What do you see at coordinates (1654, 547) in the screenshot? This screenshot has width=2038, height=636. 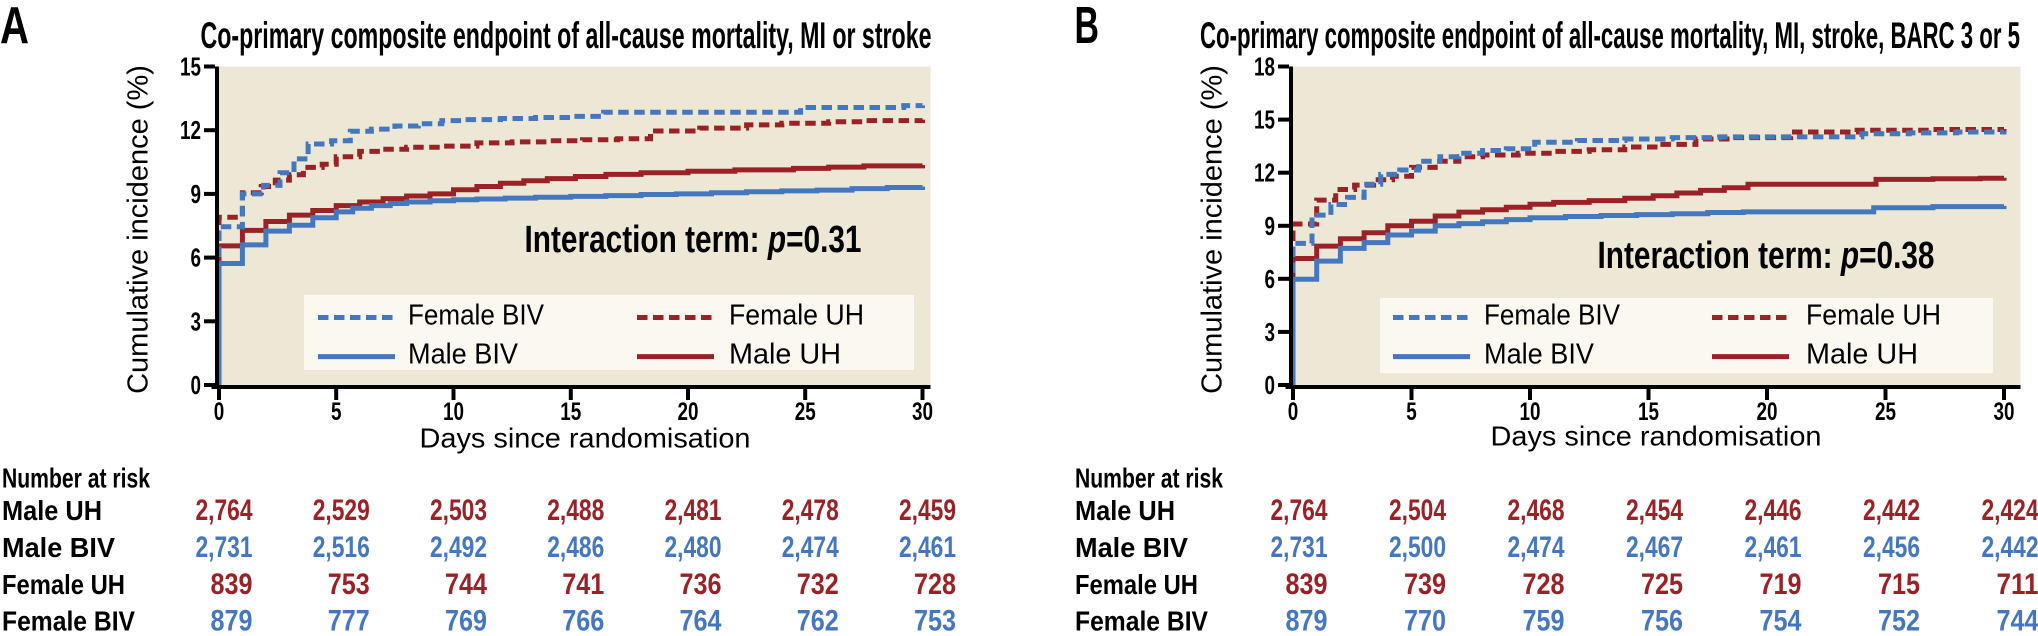 I see `svg-text: 2,467` at bounding box center [1654, 547].